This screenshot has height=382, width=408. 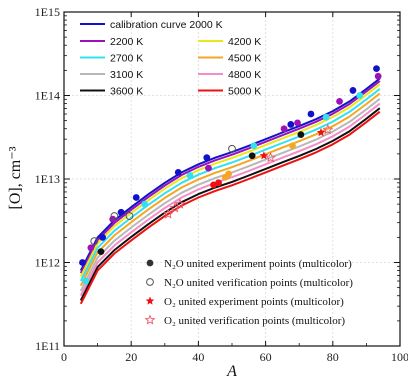 I want to click on legend-marker-label: O₂ united experiment points (multicolor), so click(x=254, y=302).